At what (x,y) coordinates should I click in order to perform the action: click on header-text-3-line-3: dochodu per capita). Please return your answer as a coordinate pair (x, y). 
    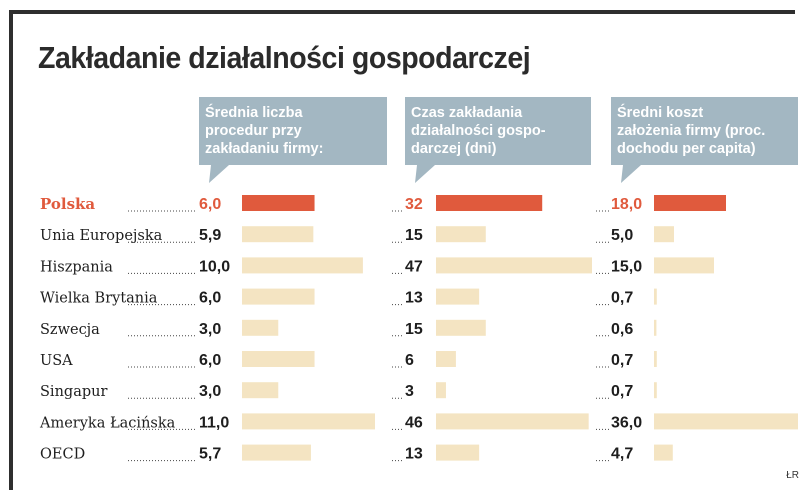
    Looking at the image, I should click on (686, 149).